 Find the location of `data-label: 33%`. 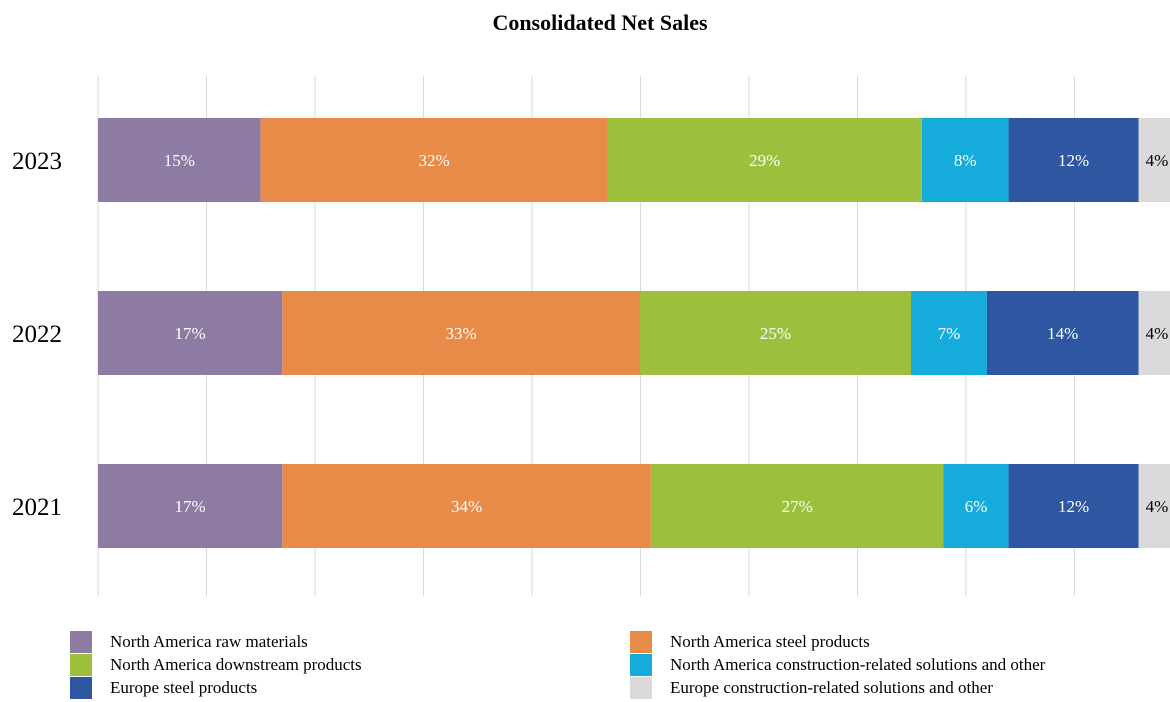

data-label: 33% is located at coordinates (461, 333).